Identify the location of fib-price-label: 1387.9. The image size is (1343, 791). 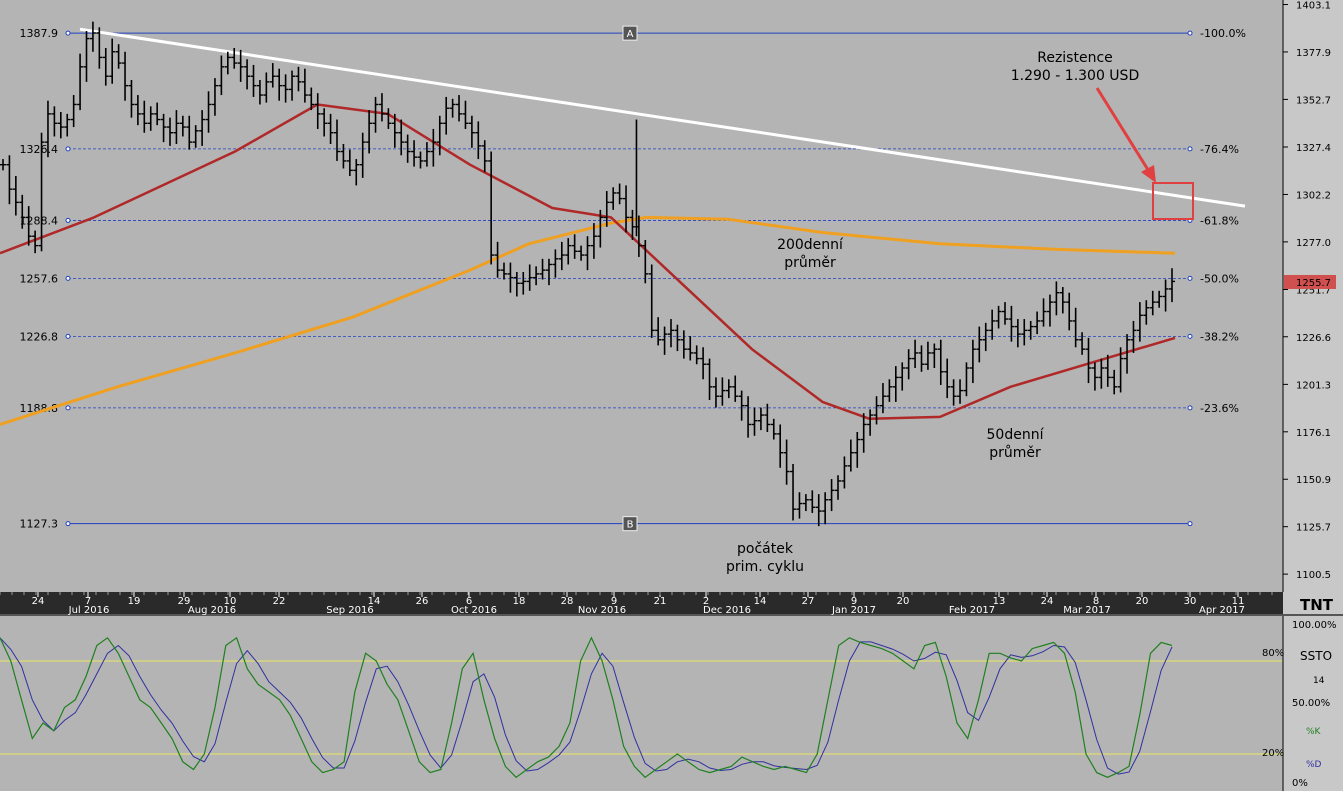
(39, 33).